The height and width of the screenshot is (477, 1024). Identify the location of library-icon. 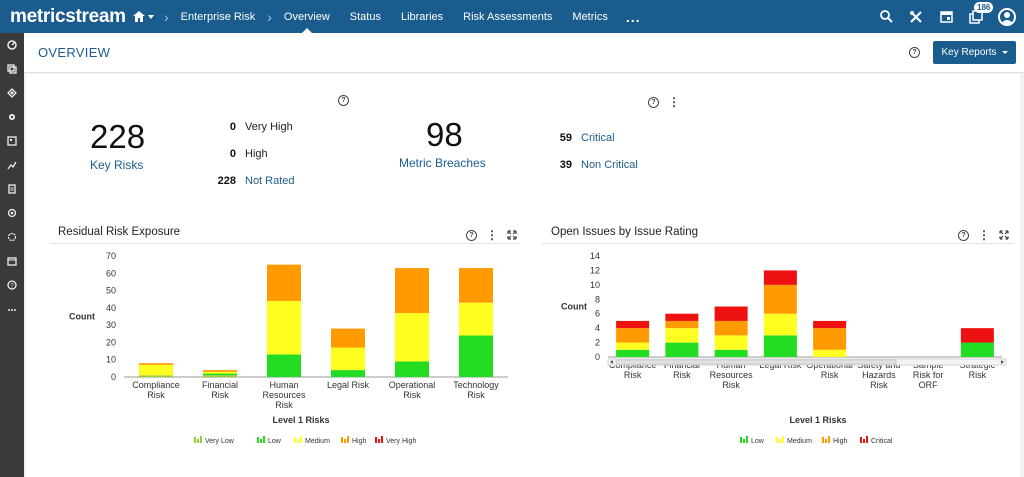
(12, 69).